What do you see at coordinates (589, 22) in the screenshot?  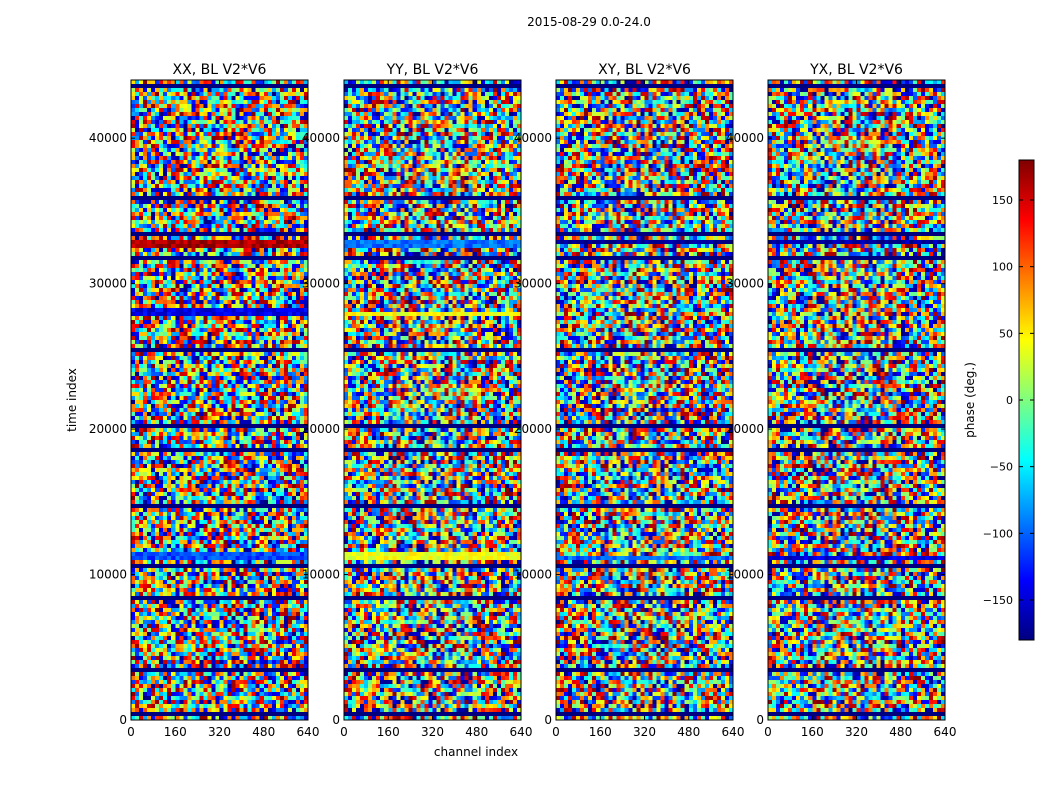 I see `figure-suptitle: 2015-08-29 0.0-24.0` at bounding box center [589, 22].